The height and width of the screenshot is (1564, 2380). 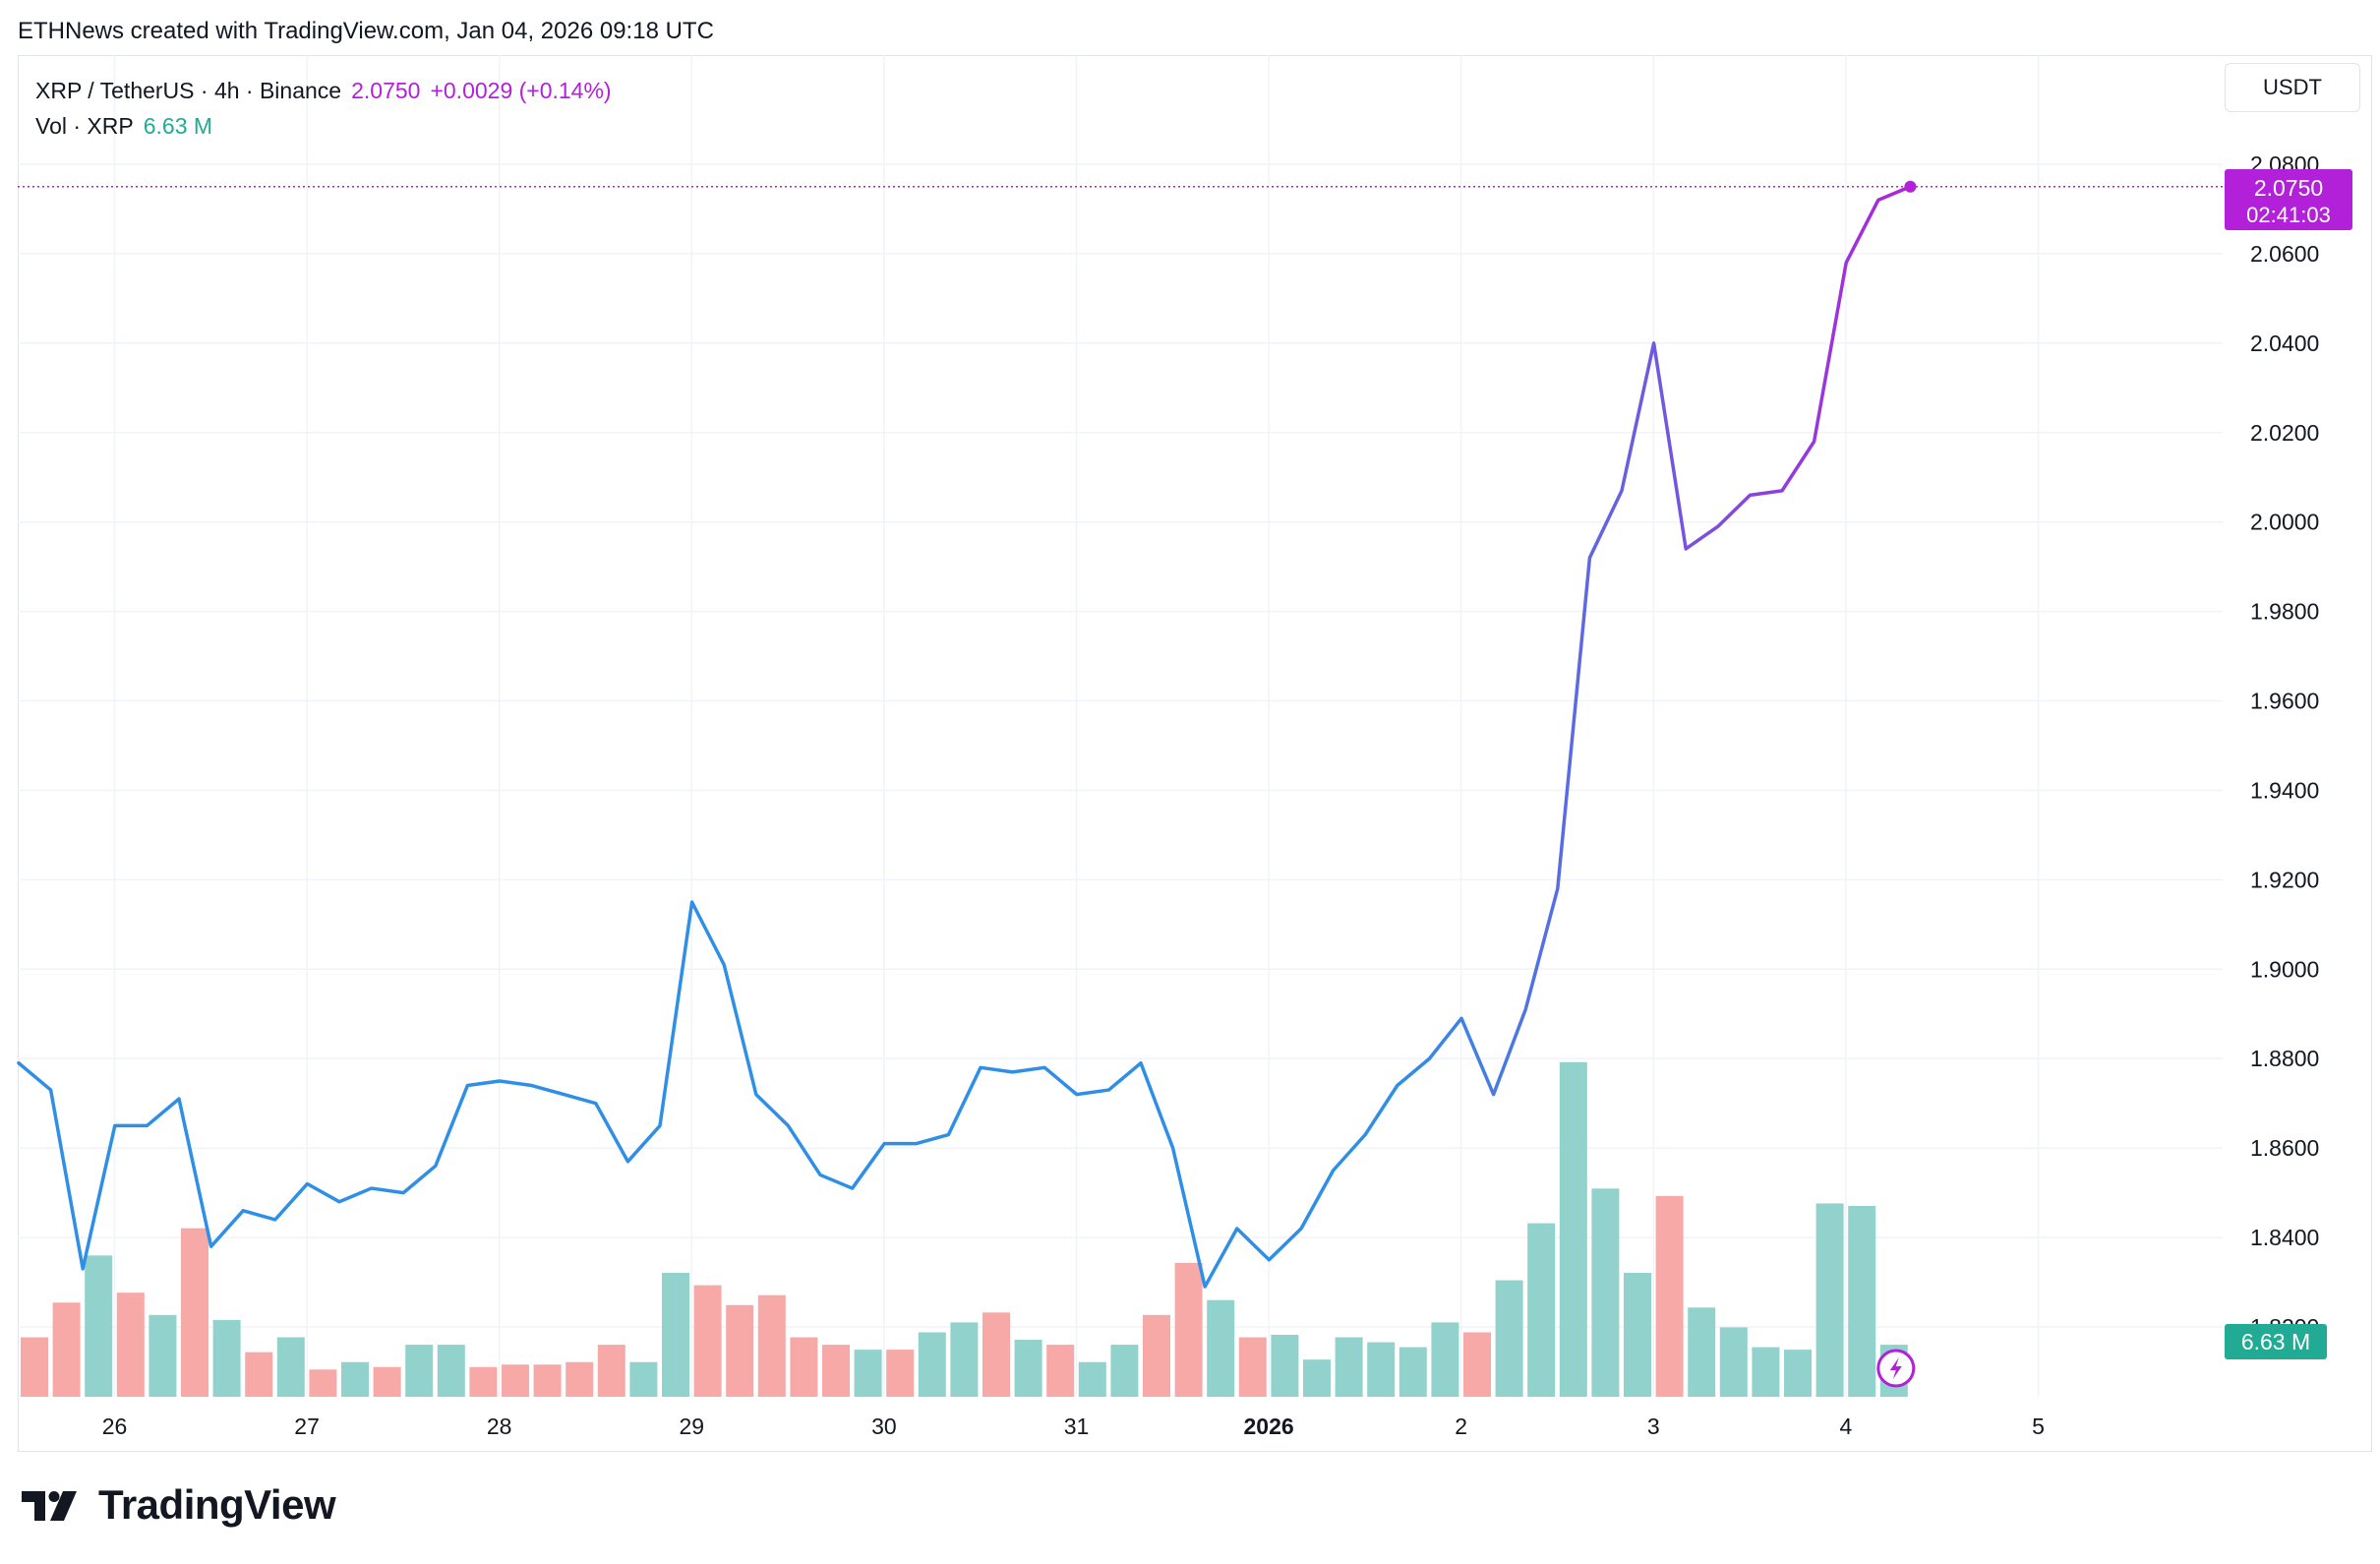 I want to click on price-tick-label: 2.0400, so click(x=2284, y=343).